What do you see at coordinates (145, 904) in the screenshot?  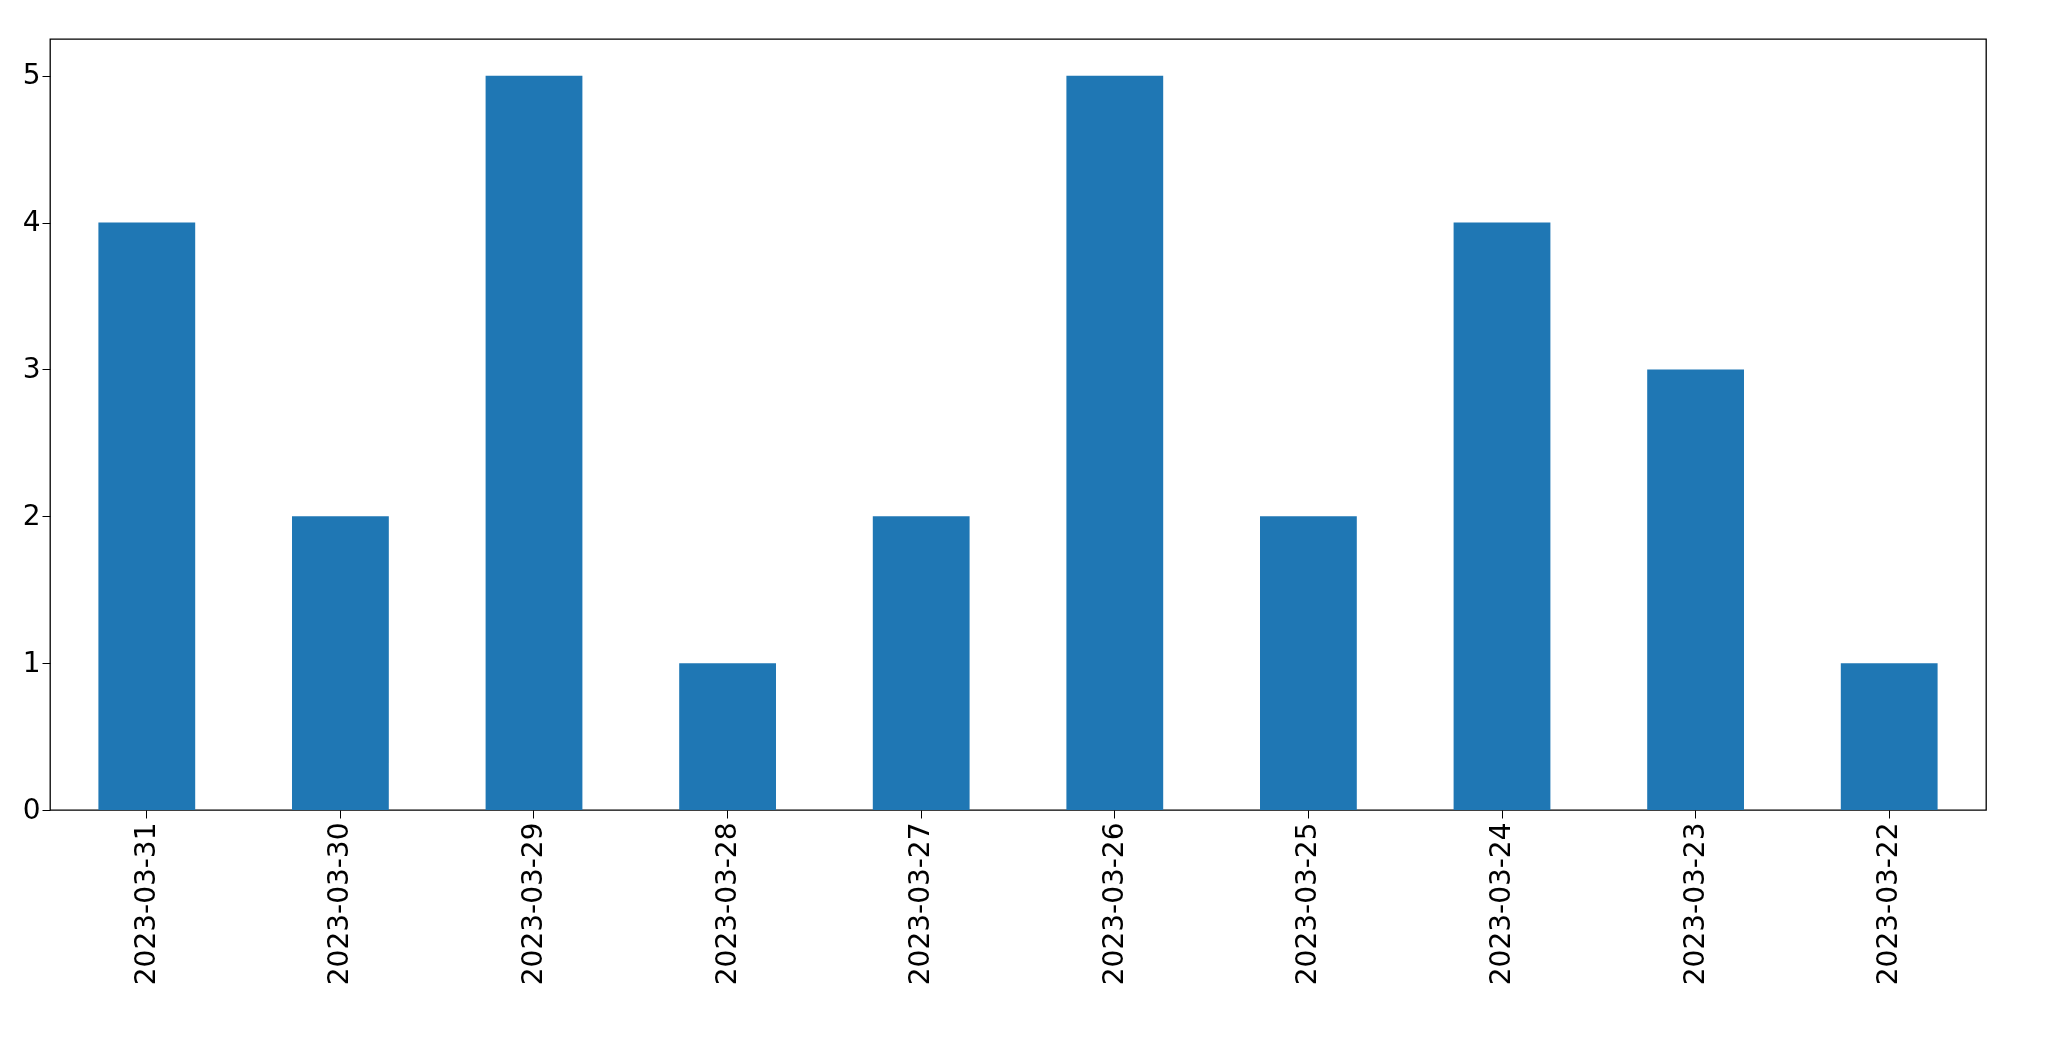 I see `x-tick-label: 2023-03-31` at bounding box center [145, 904].